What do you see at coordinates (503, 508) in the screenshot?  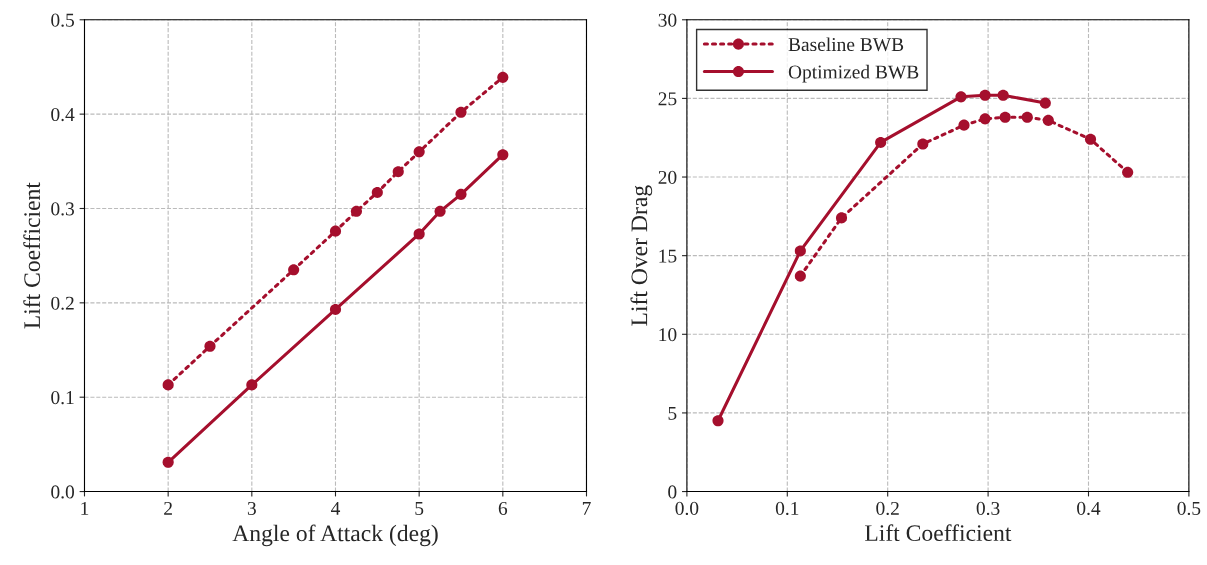 I see `x-tick-label: 6` at bounding box center [503, 508].